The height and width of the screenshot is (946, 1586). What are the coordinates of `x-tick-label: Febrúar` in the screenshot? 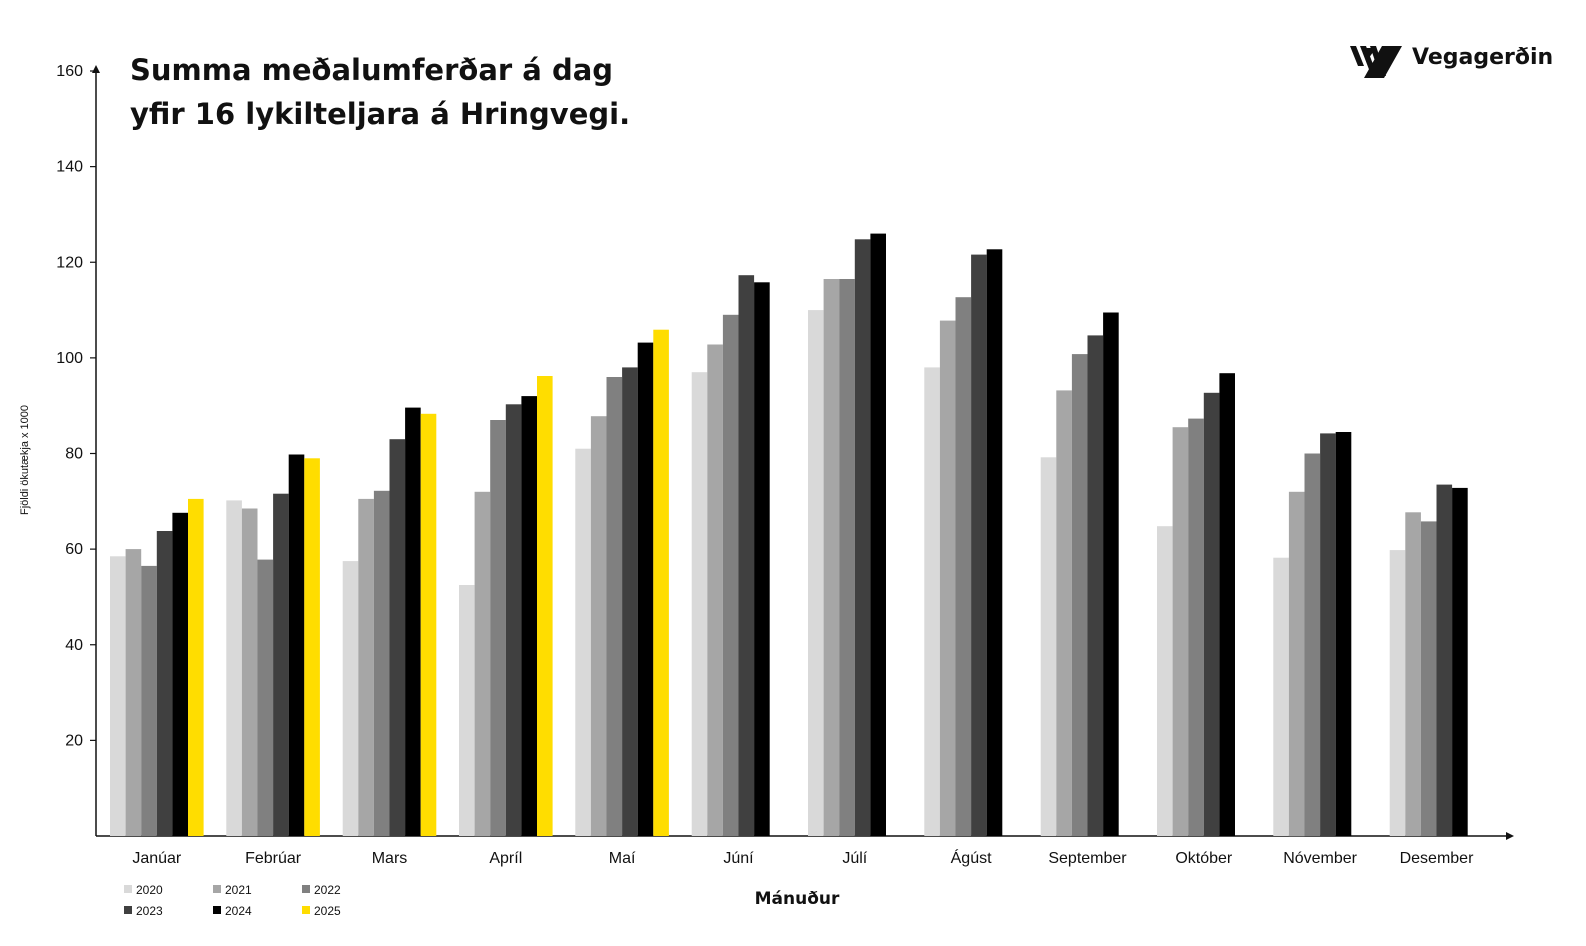 It's located at (273, 858).